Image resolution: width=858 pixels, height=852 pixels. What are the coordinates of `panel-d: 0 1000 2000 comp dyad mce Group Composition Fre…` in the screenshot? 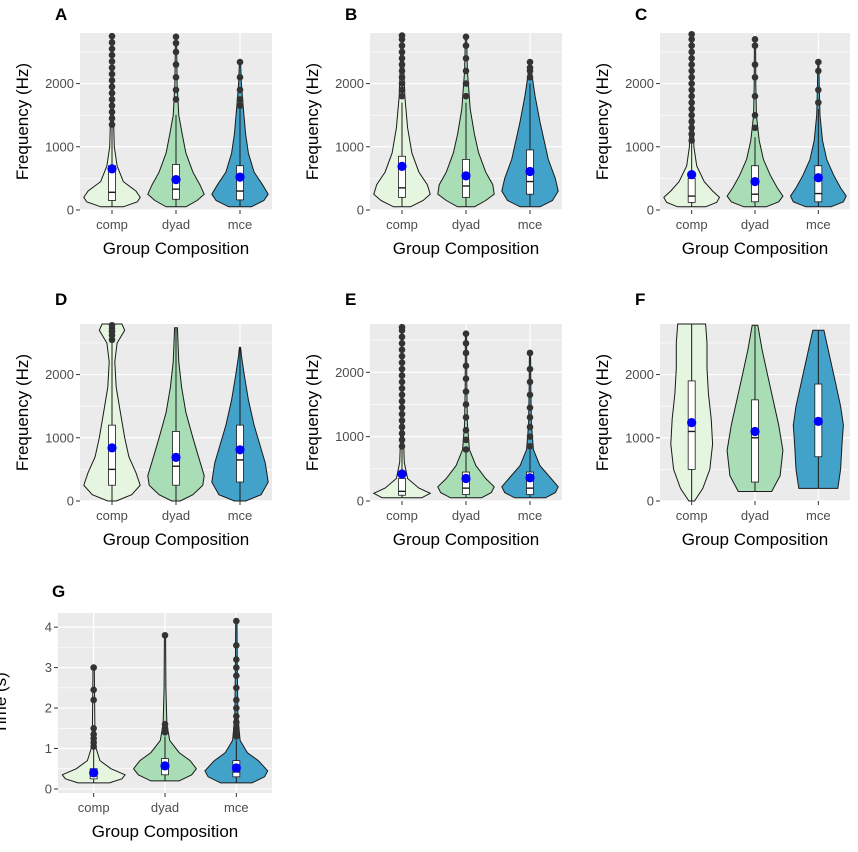 It's located at (142, 419).